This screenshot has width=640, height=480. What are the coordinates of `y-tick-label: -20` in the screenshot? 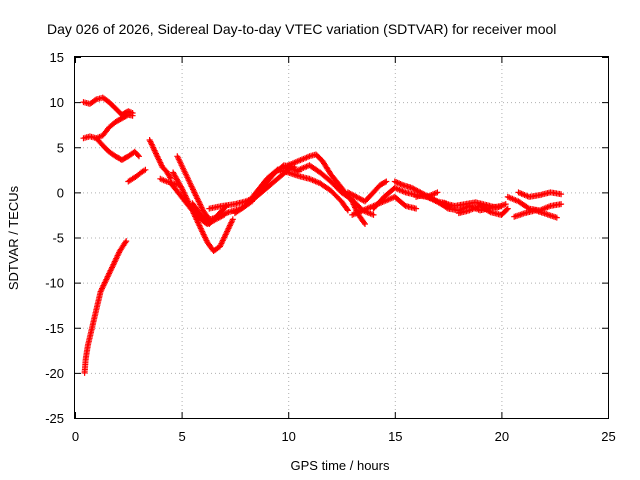 It's located at (54, 373).